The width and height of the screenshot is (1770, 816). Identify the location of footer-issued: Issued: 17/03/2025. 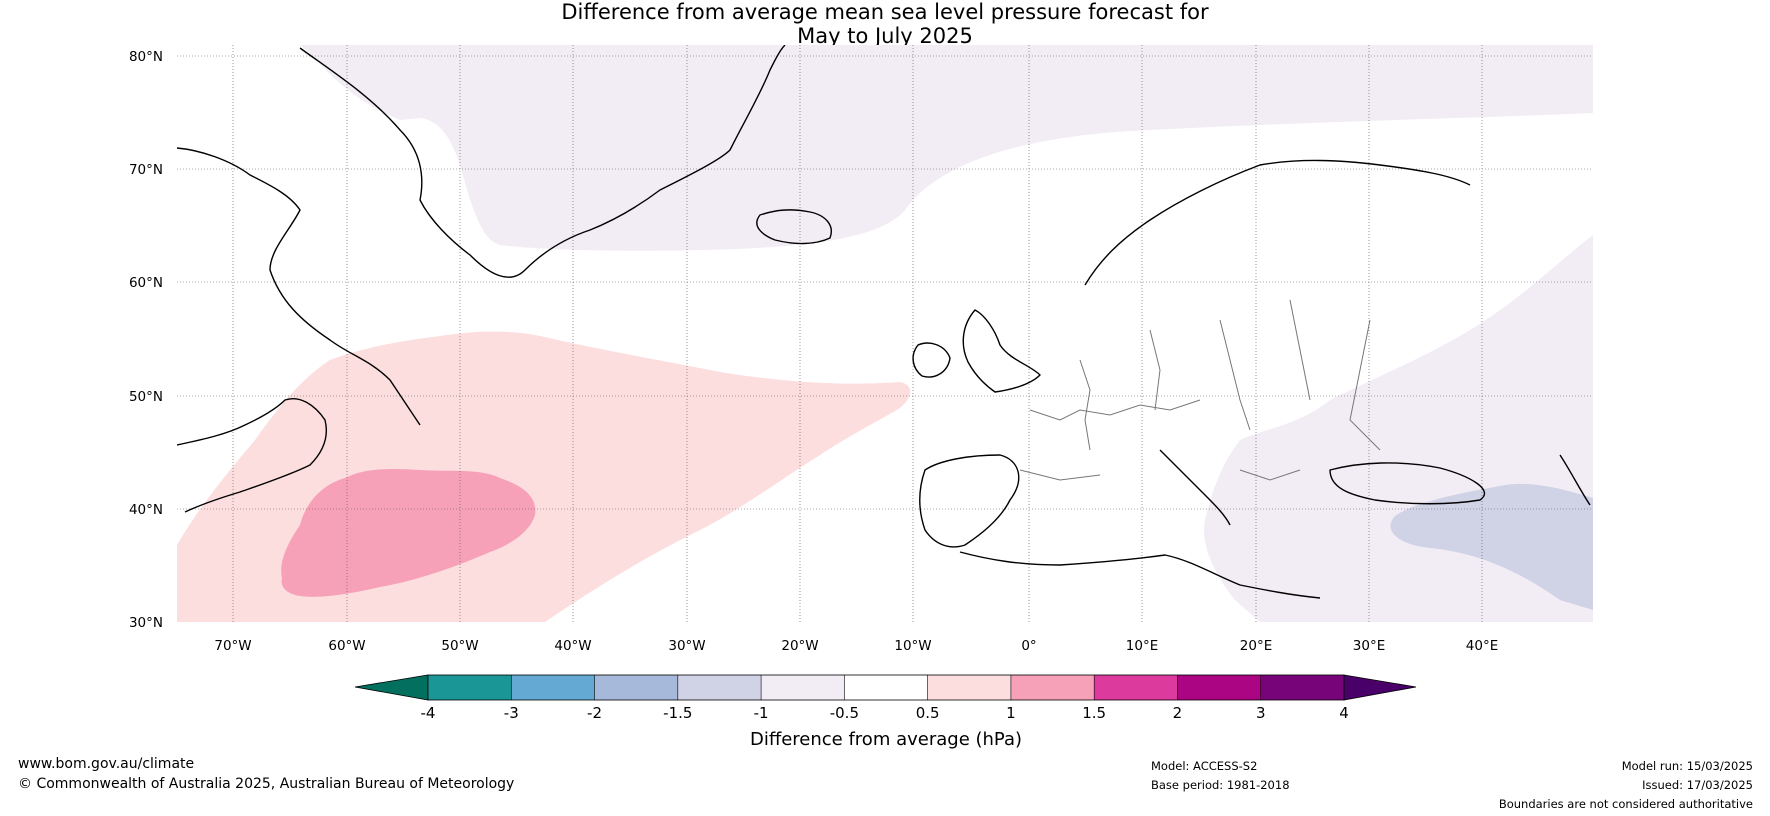
(1697, 785).